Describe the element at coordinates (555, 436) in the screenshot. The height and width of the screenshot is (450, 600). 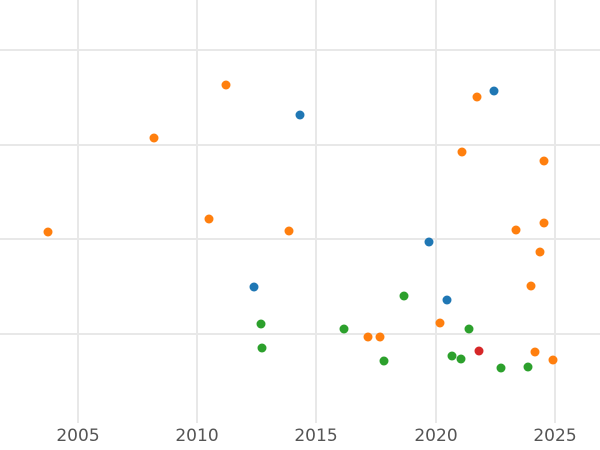
I see `x-tick-label: 2025` at that location.